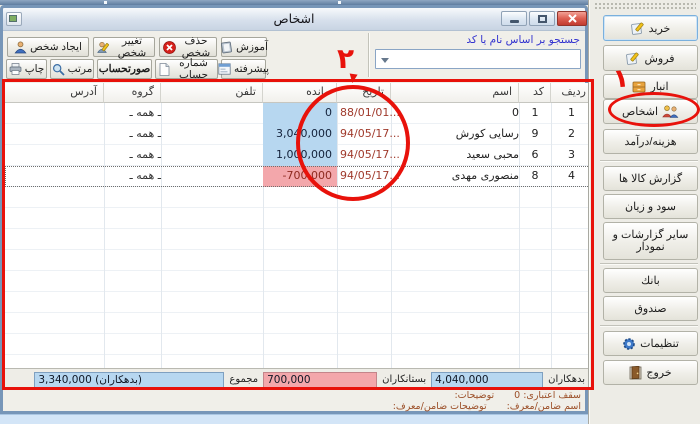 This screenshot has width=700, height=424. I want to click on advanced-button: پیشرفته, so click(244, 69).